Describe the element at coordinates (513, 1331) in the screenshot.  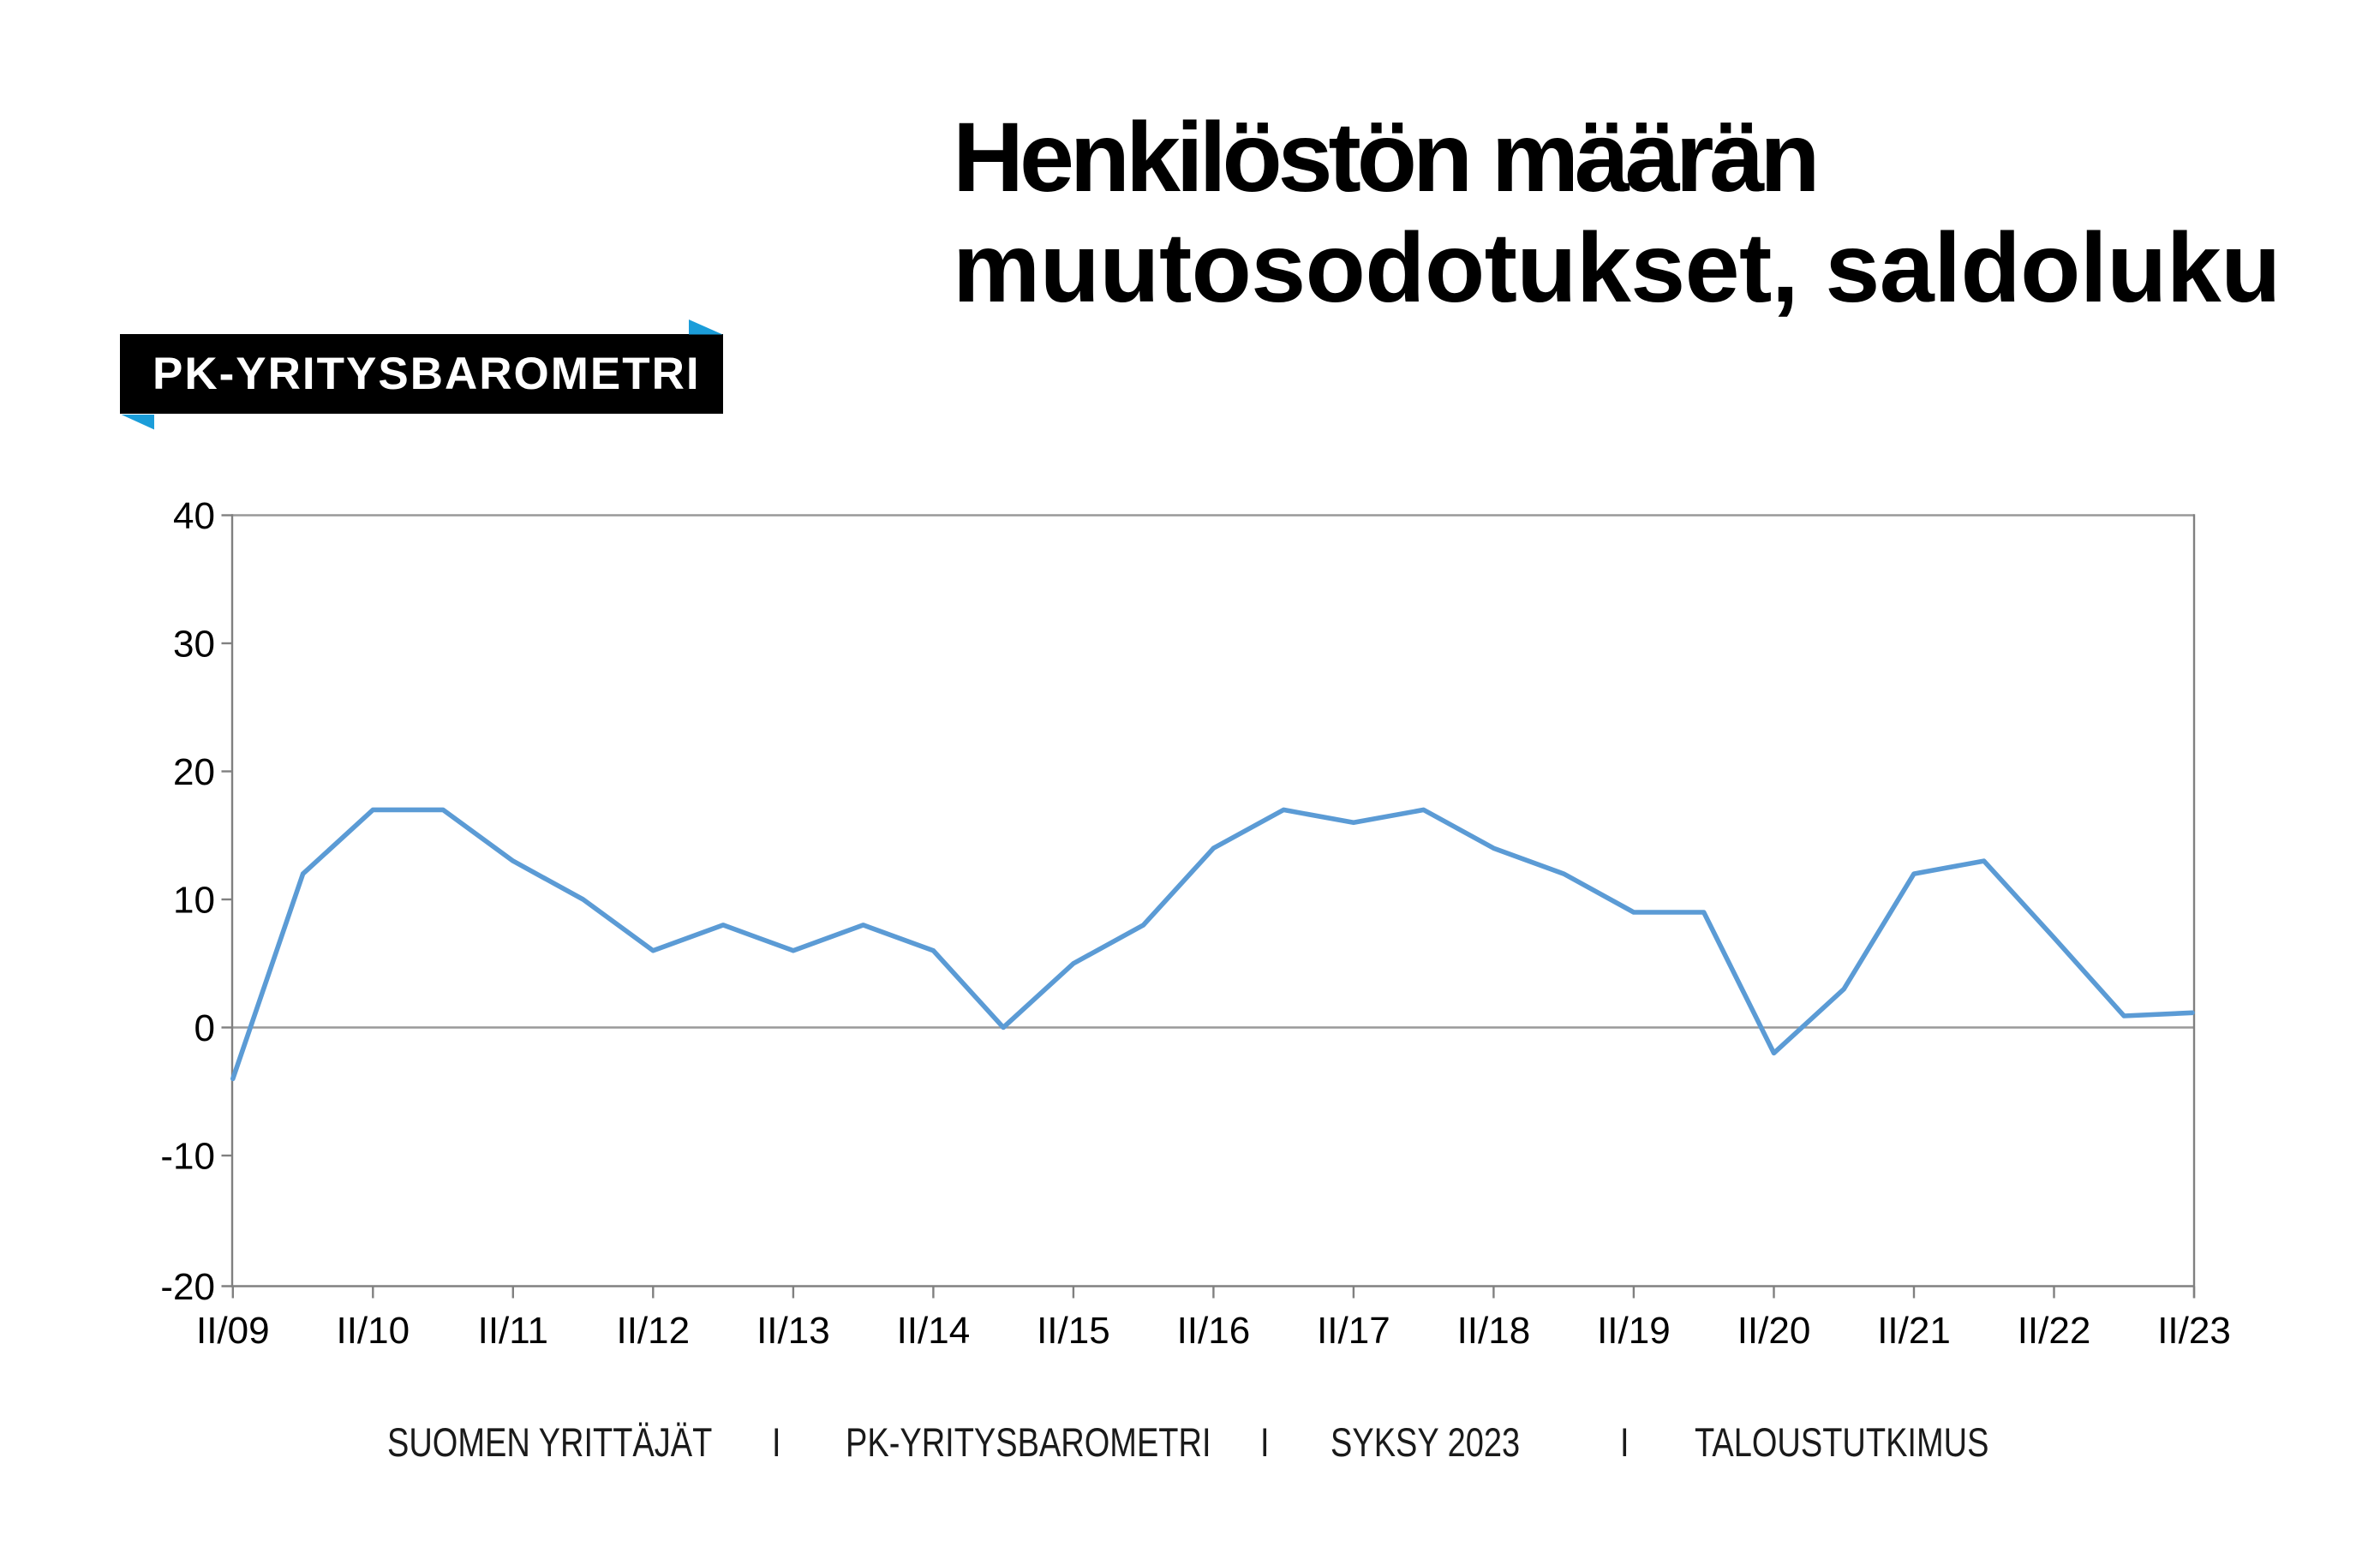
I see `svg-text: II/11` at that location.